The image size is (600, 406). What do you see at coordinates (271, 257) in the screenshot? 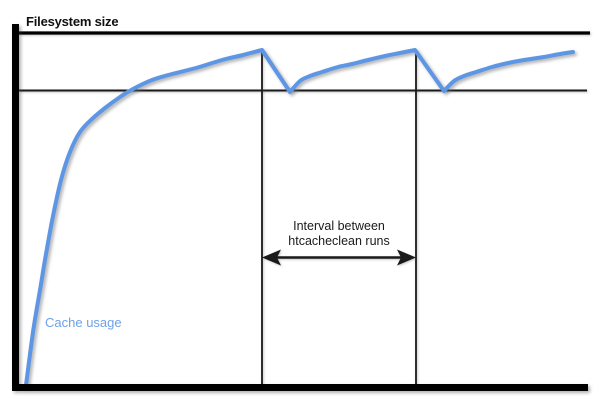
I see `interval-arrow-left-head` at bounding box center [271, 257].